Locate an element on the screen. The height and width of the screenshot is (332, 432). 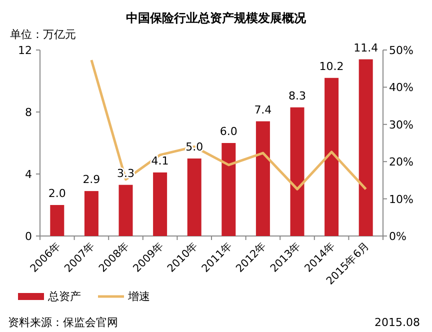
y2-tick-label: 50% is located at coordinates (401, 50).